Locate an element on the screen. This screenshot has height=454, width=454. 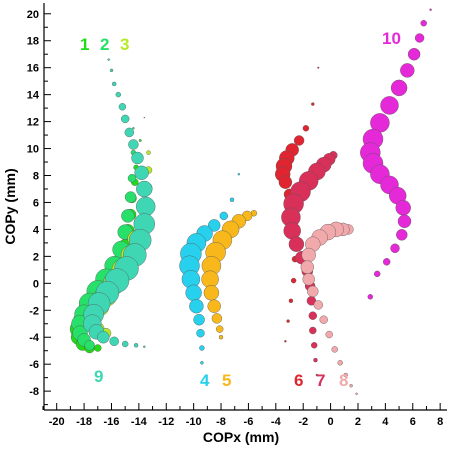
x-tick-label: 6 is located at coordinates (413, 422).